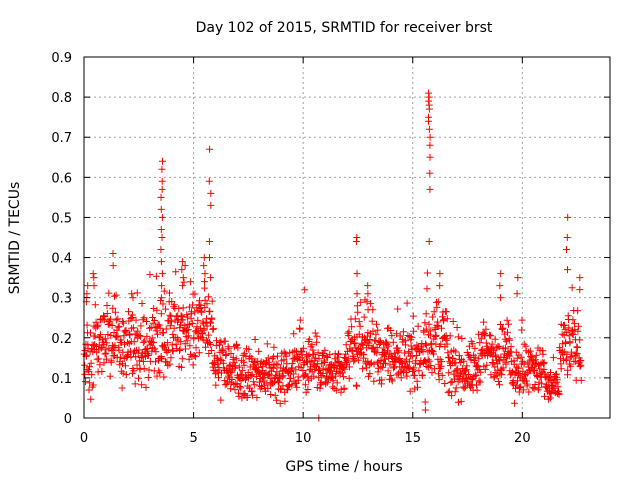 The image size is (640, 480). I want to click on y-tick-label: 0, so click(68, 419).